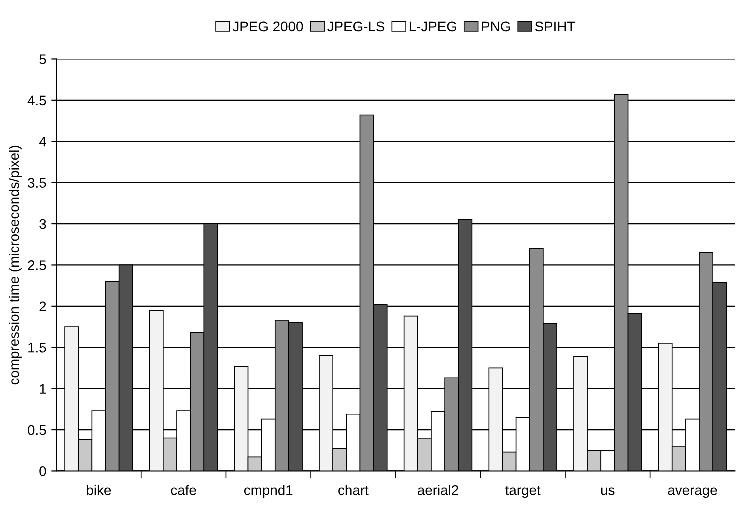  I want to click on x-tick-label: aerial2, so click(438, 490).